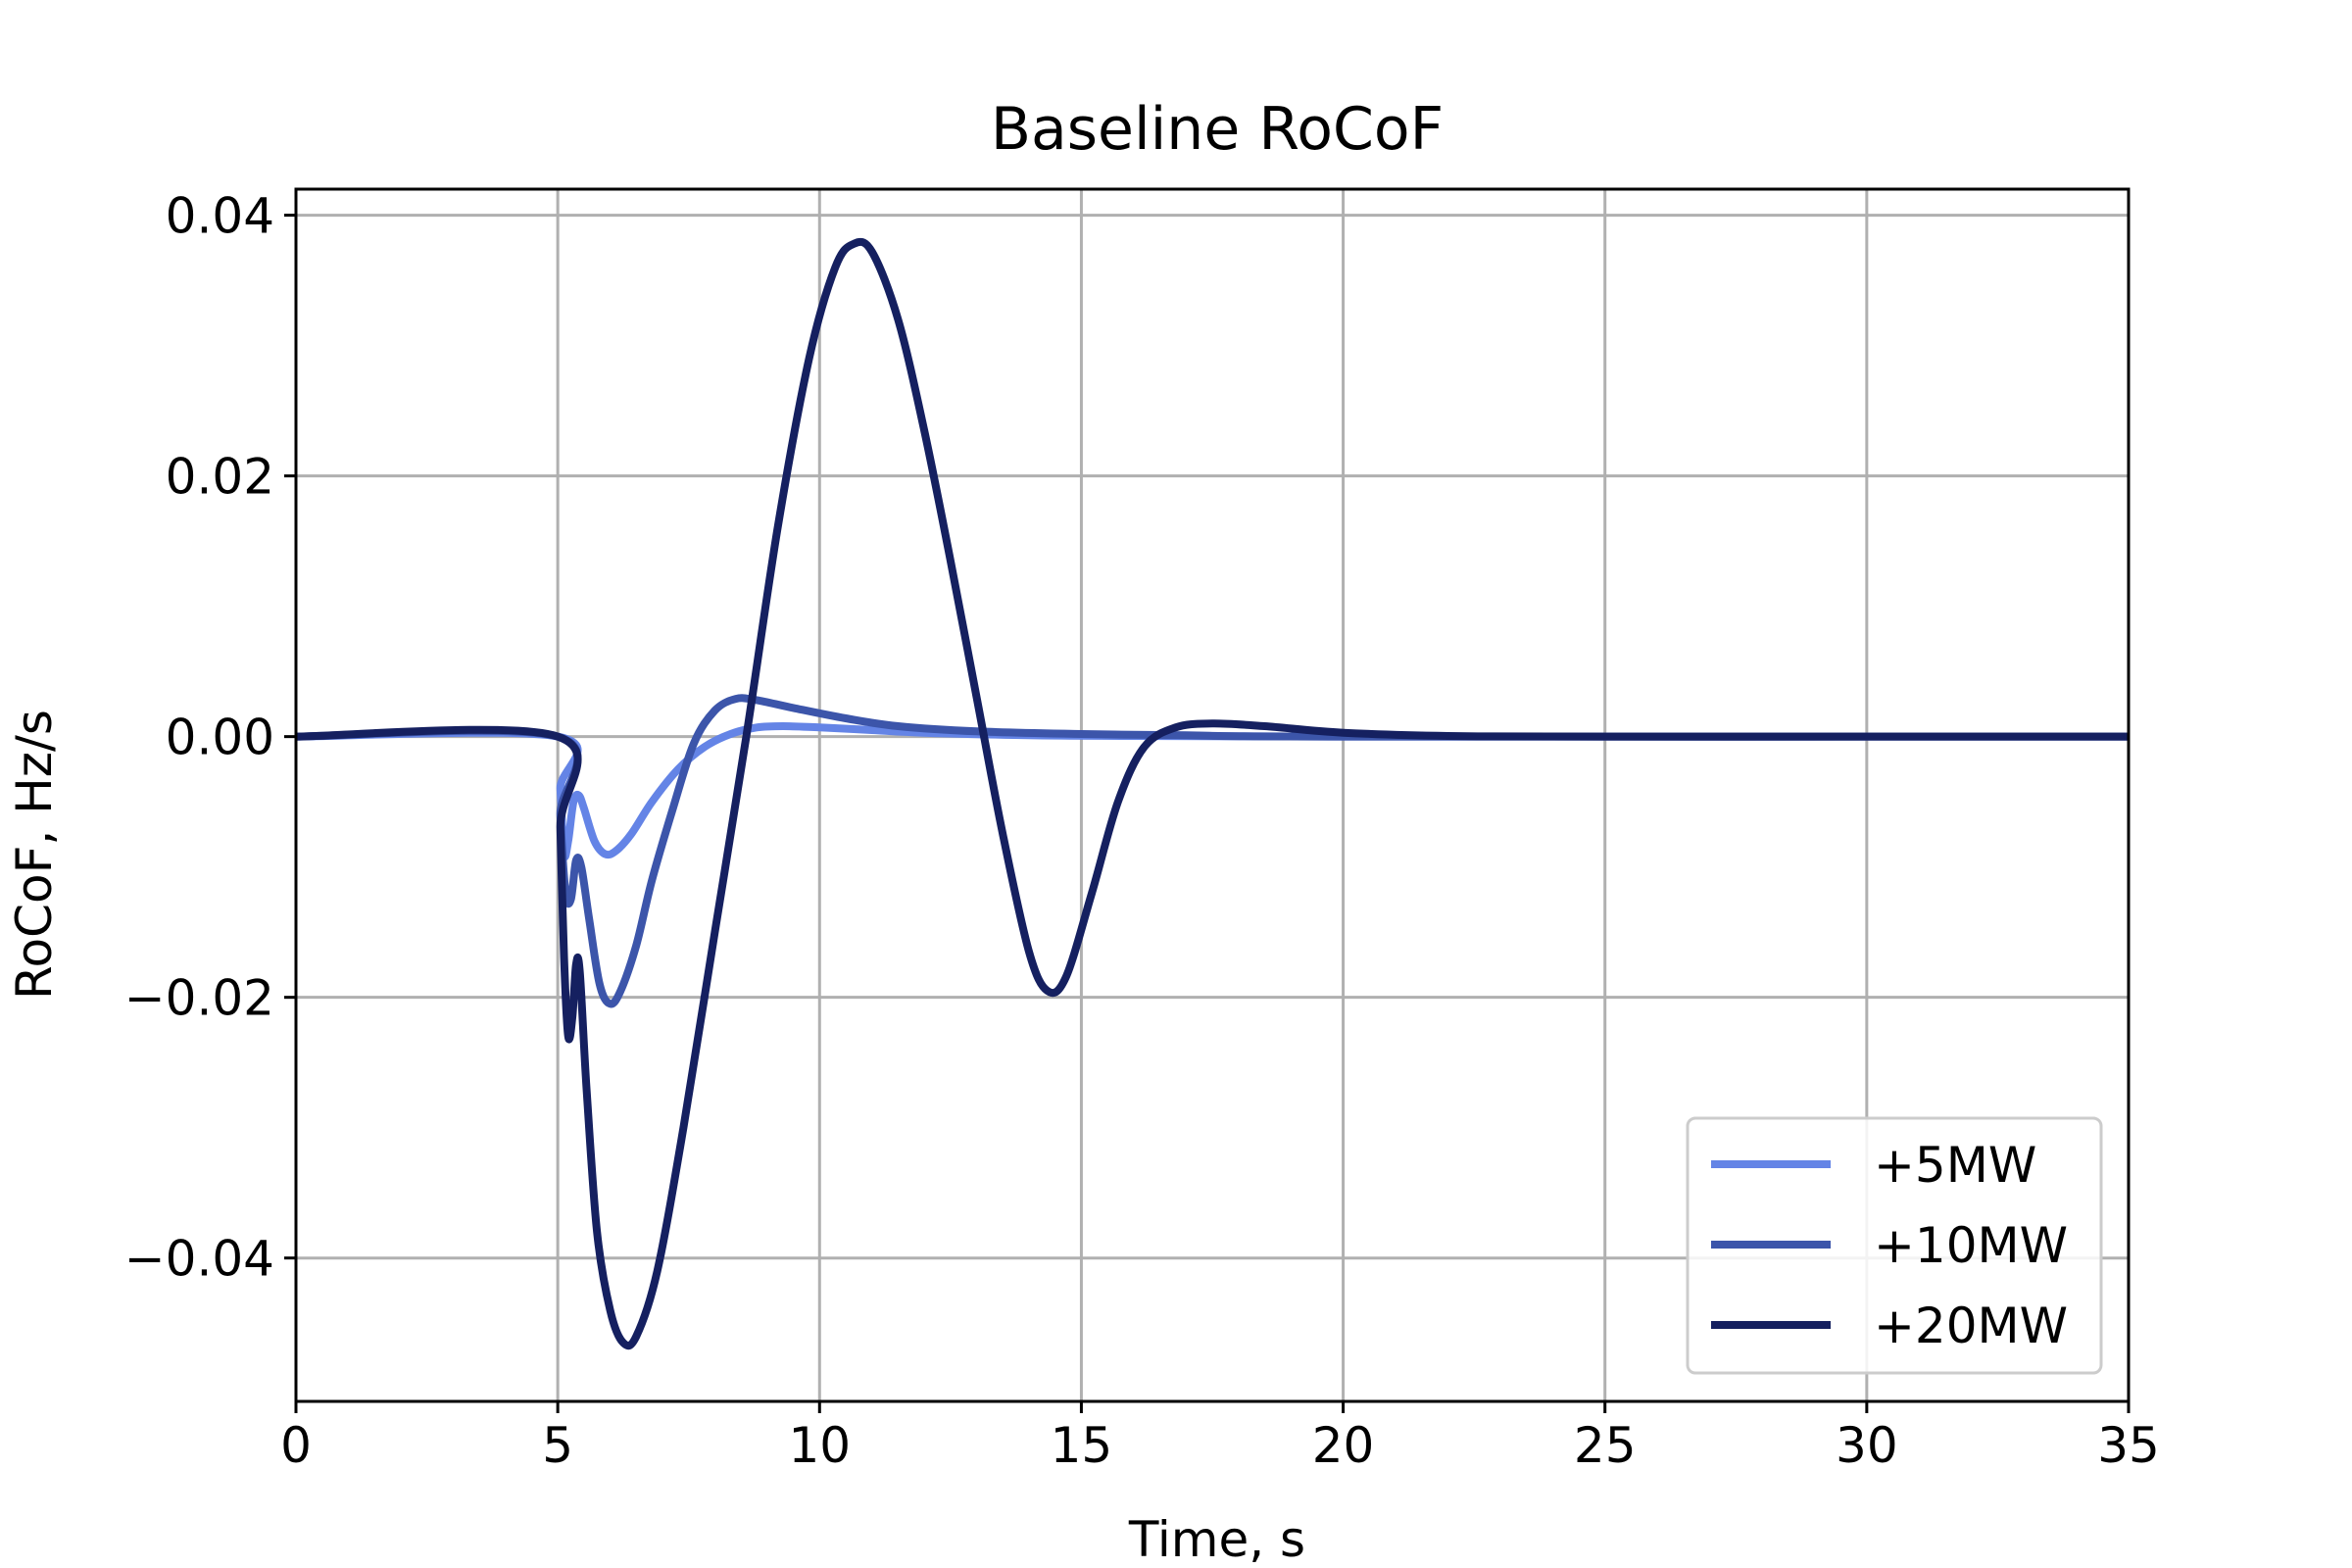 The image size is (2352, 1568). Describe the element at coordinates (199, 998) in the screenshot. I see `y-tick-label: −0.02` at that location.